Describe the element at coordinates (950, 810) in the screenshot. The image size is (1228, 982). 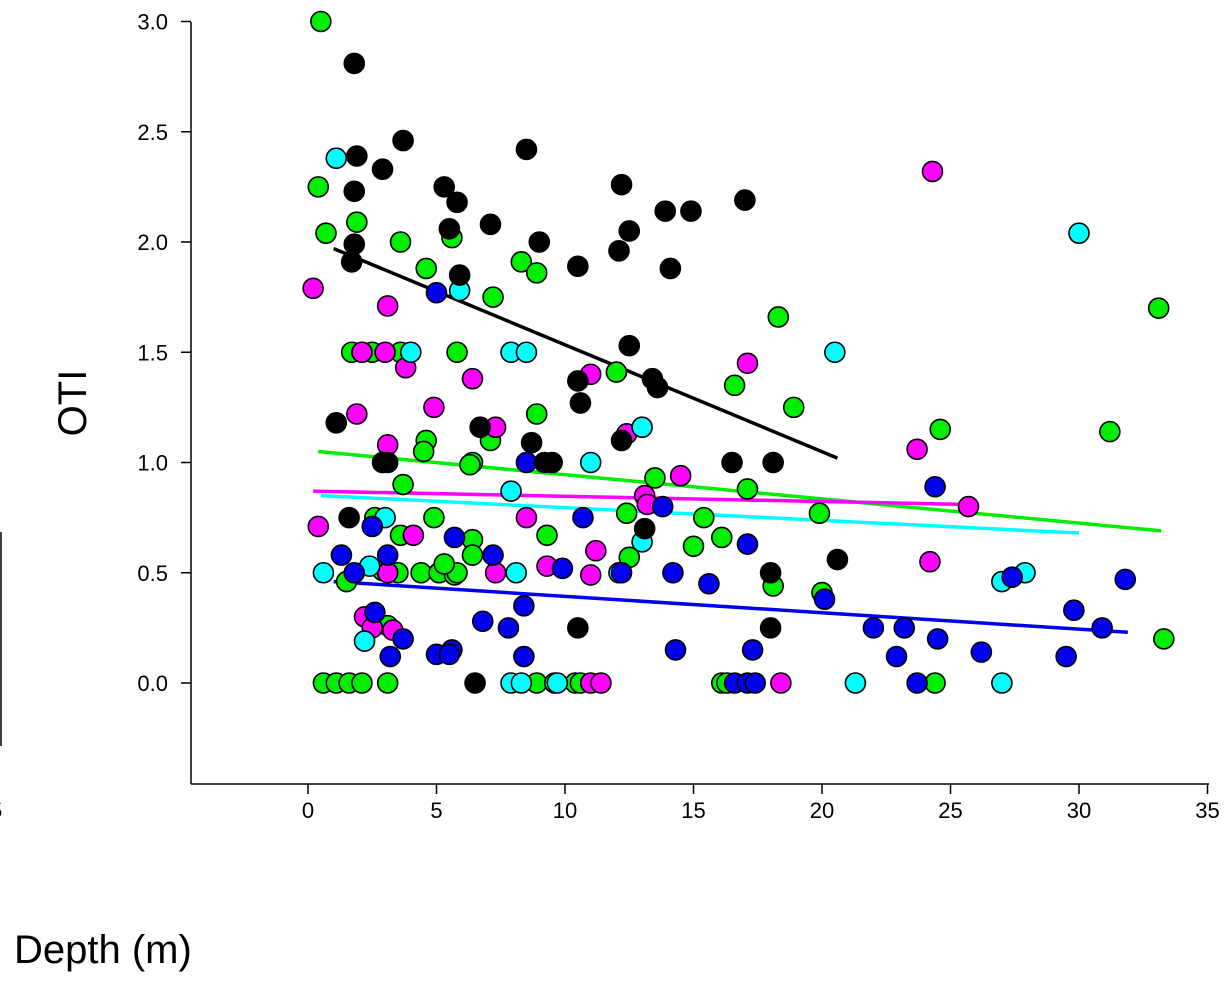
I see `x-tick-label: 25` at that location.